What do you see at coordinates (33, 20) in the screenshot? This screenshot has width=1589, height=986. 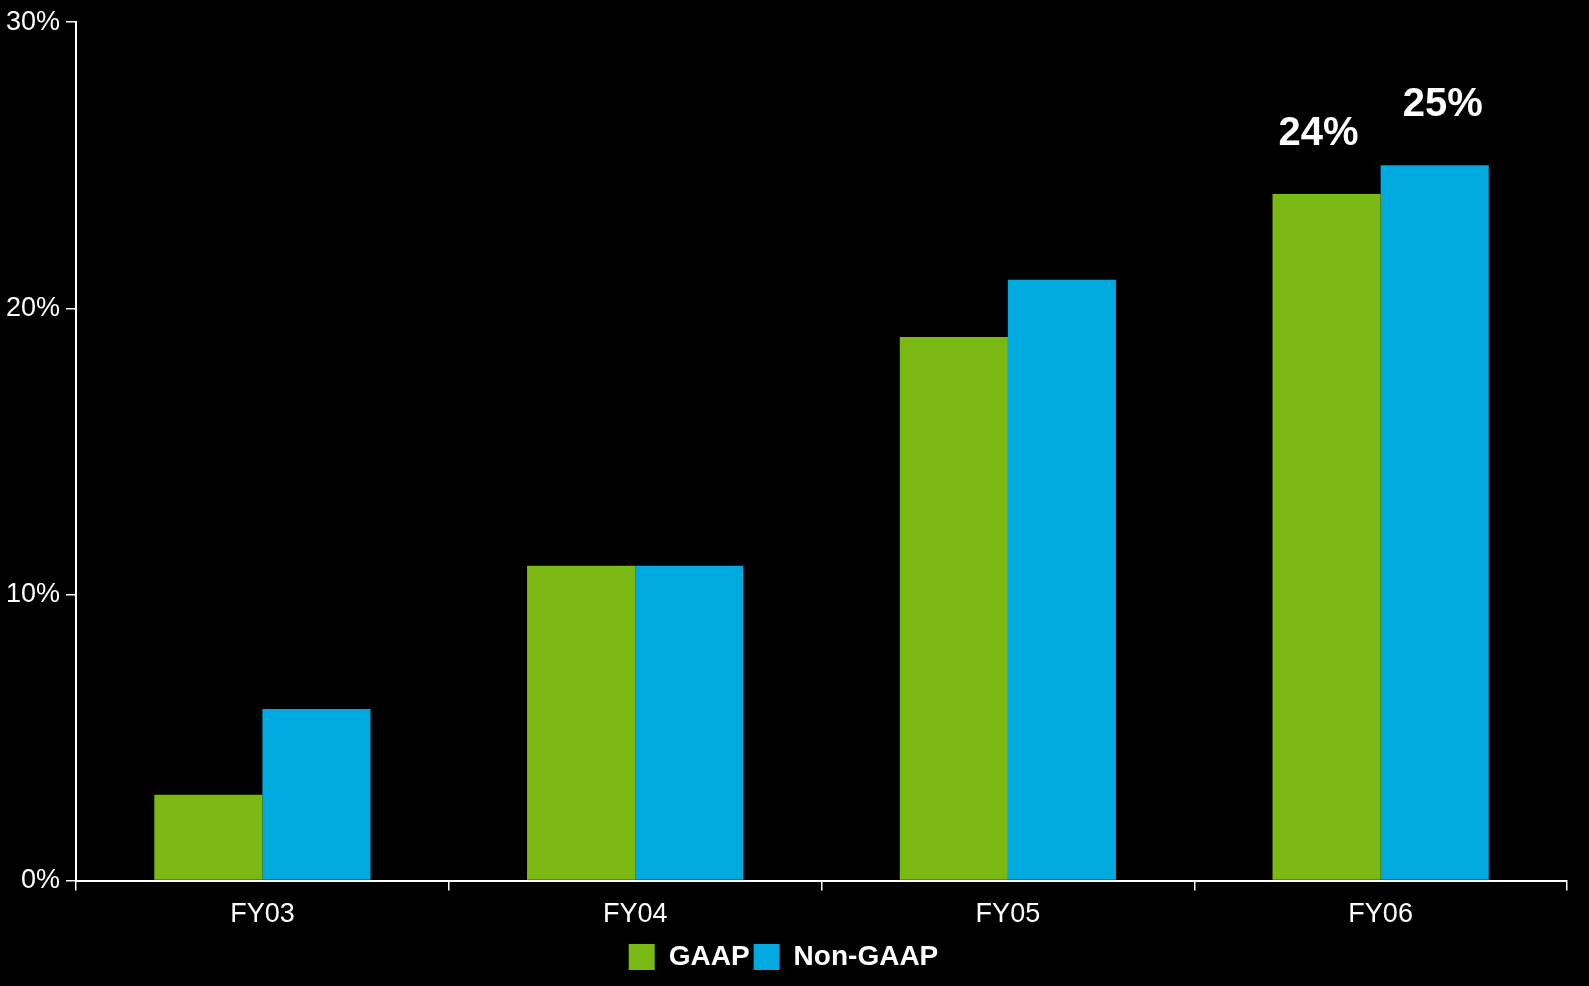 I see `y-tick-label: 30%` at bounding box center [33, 20].